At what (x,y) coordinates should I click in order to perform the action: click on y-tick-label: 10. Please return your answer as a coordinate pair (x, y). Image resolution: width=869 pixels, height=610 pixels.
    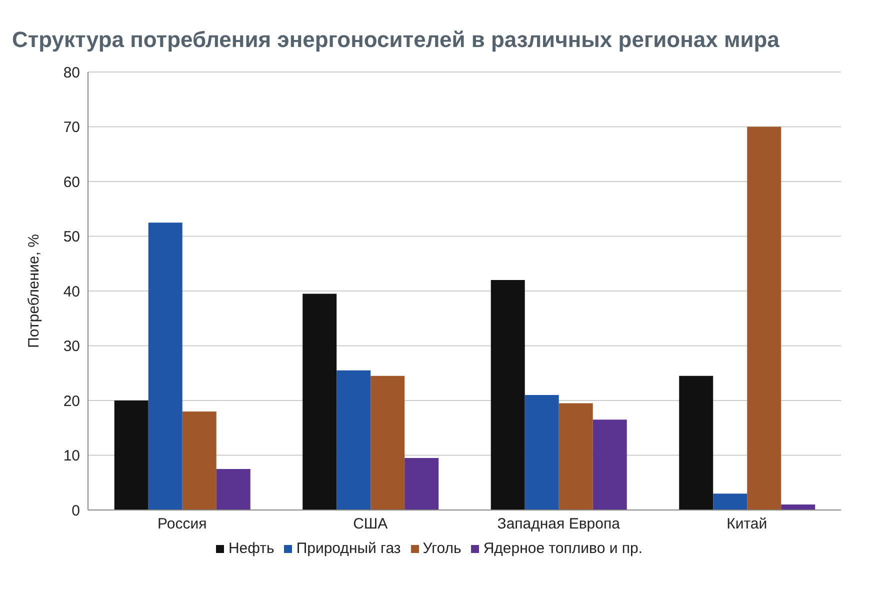
    Looking at the image, I should click on (71, 456).